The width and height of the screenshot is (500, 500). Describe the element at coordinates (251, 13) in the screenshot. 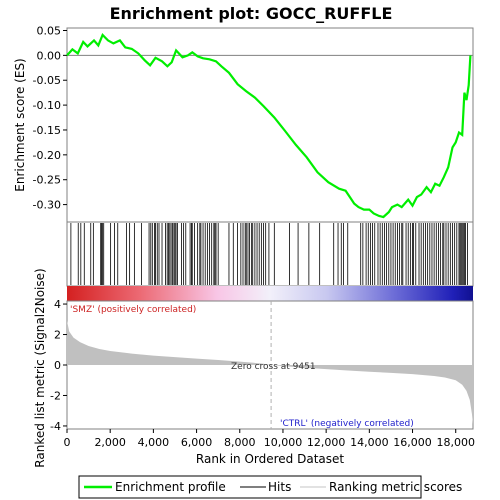

I see `chart-title: Enrichment plot: GOCC_RUFFLE` at that location.